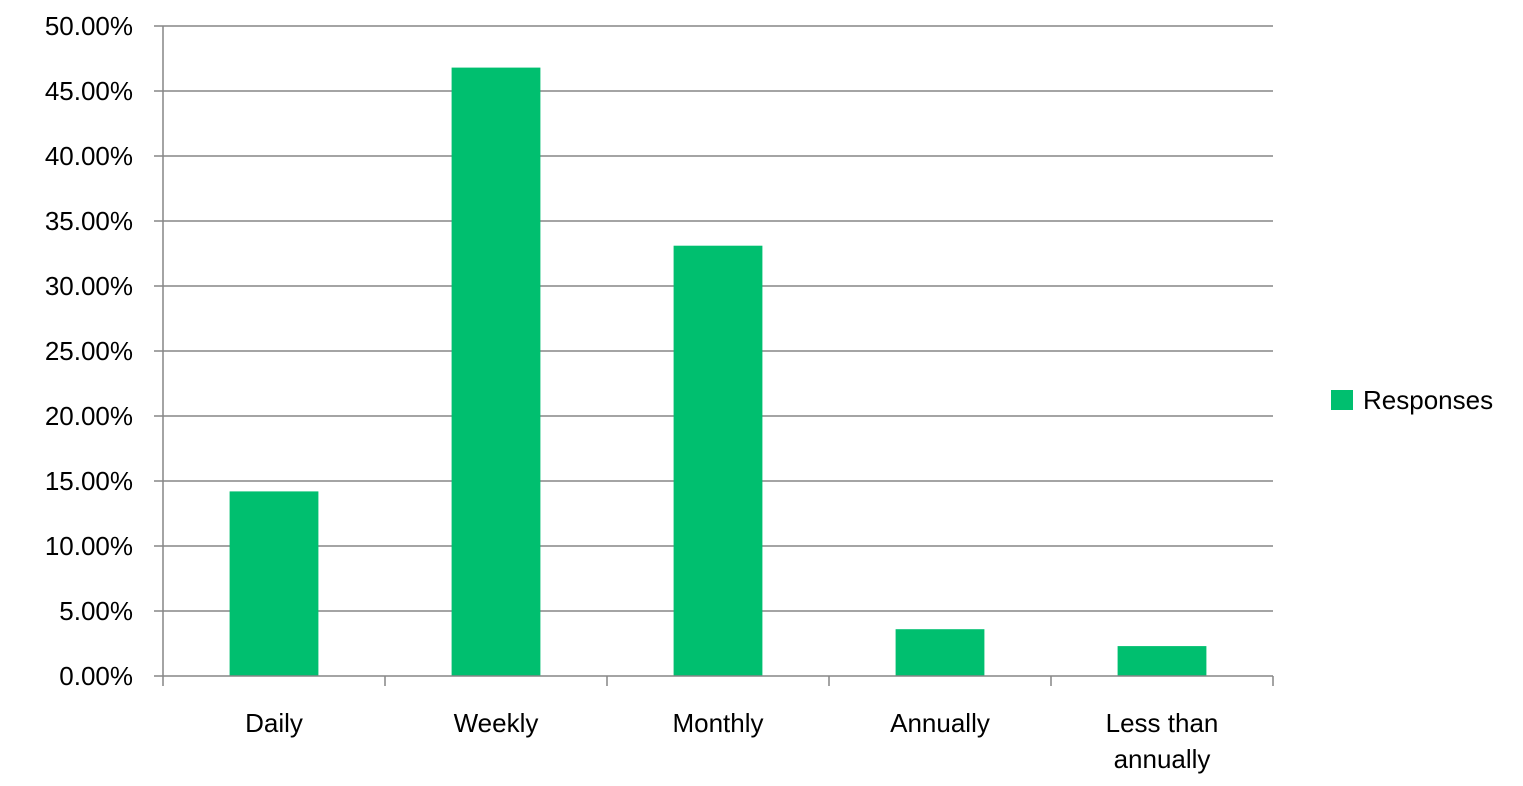 Image resolution: width=1523 pixels, height=786 pixels. What do you see at coordinates (96, 676) in the screenshot?
I see `y-tick-label: 0.00%` at bounding box center [96, 676].